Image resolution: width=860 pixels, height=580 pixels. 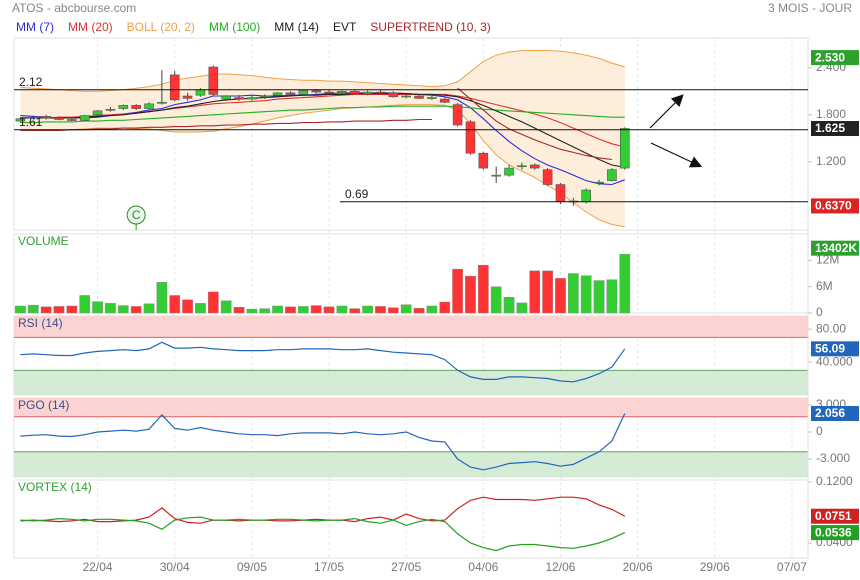 I want to click on y-tick-label: 0.1200, so click(x=834, y=481).